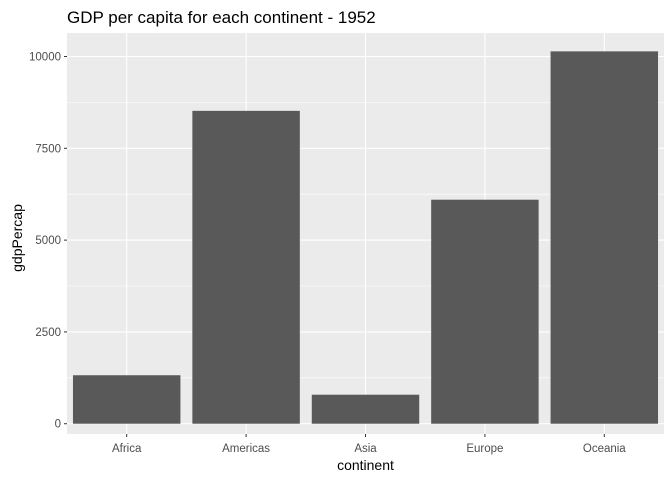 This screenshot has height=480, width=672. I want to click on y-tick-label: 0, so click(58, 425).